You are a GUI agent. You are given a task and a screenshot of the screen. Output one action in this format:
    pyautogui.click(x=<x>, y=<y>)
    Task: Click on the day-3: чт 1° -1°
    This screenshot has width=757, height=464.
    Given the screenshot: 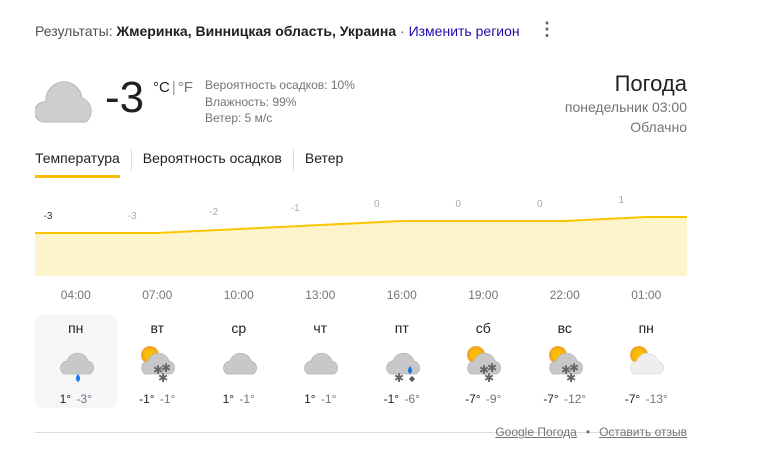 What is the action you would take?
    pyautogui.click(x=321, y=361)
    